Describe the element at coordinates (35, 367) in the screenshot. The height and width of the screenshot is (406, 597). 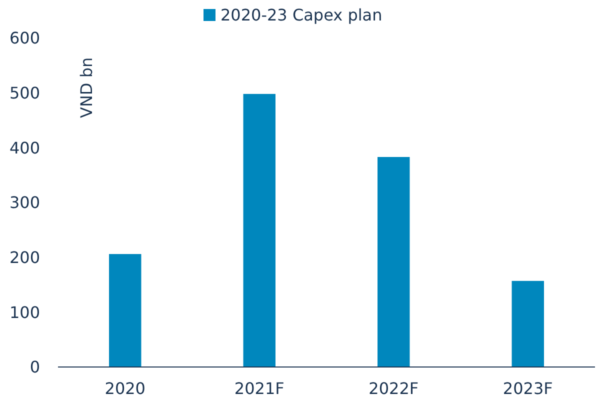
I see `y-tick-label: 0` at that location.